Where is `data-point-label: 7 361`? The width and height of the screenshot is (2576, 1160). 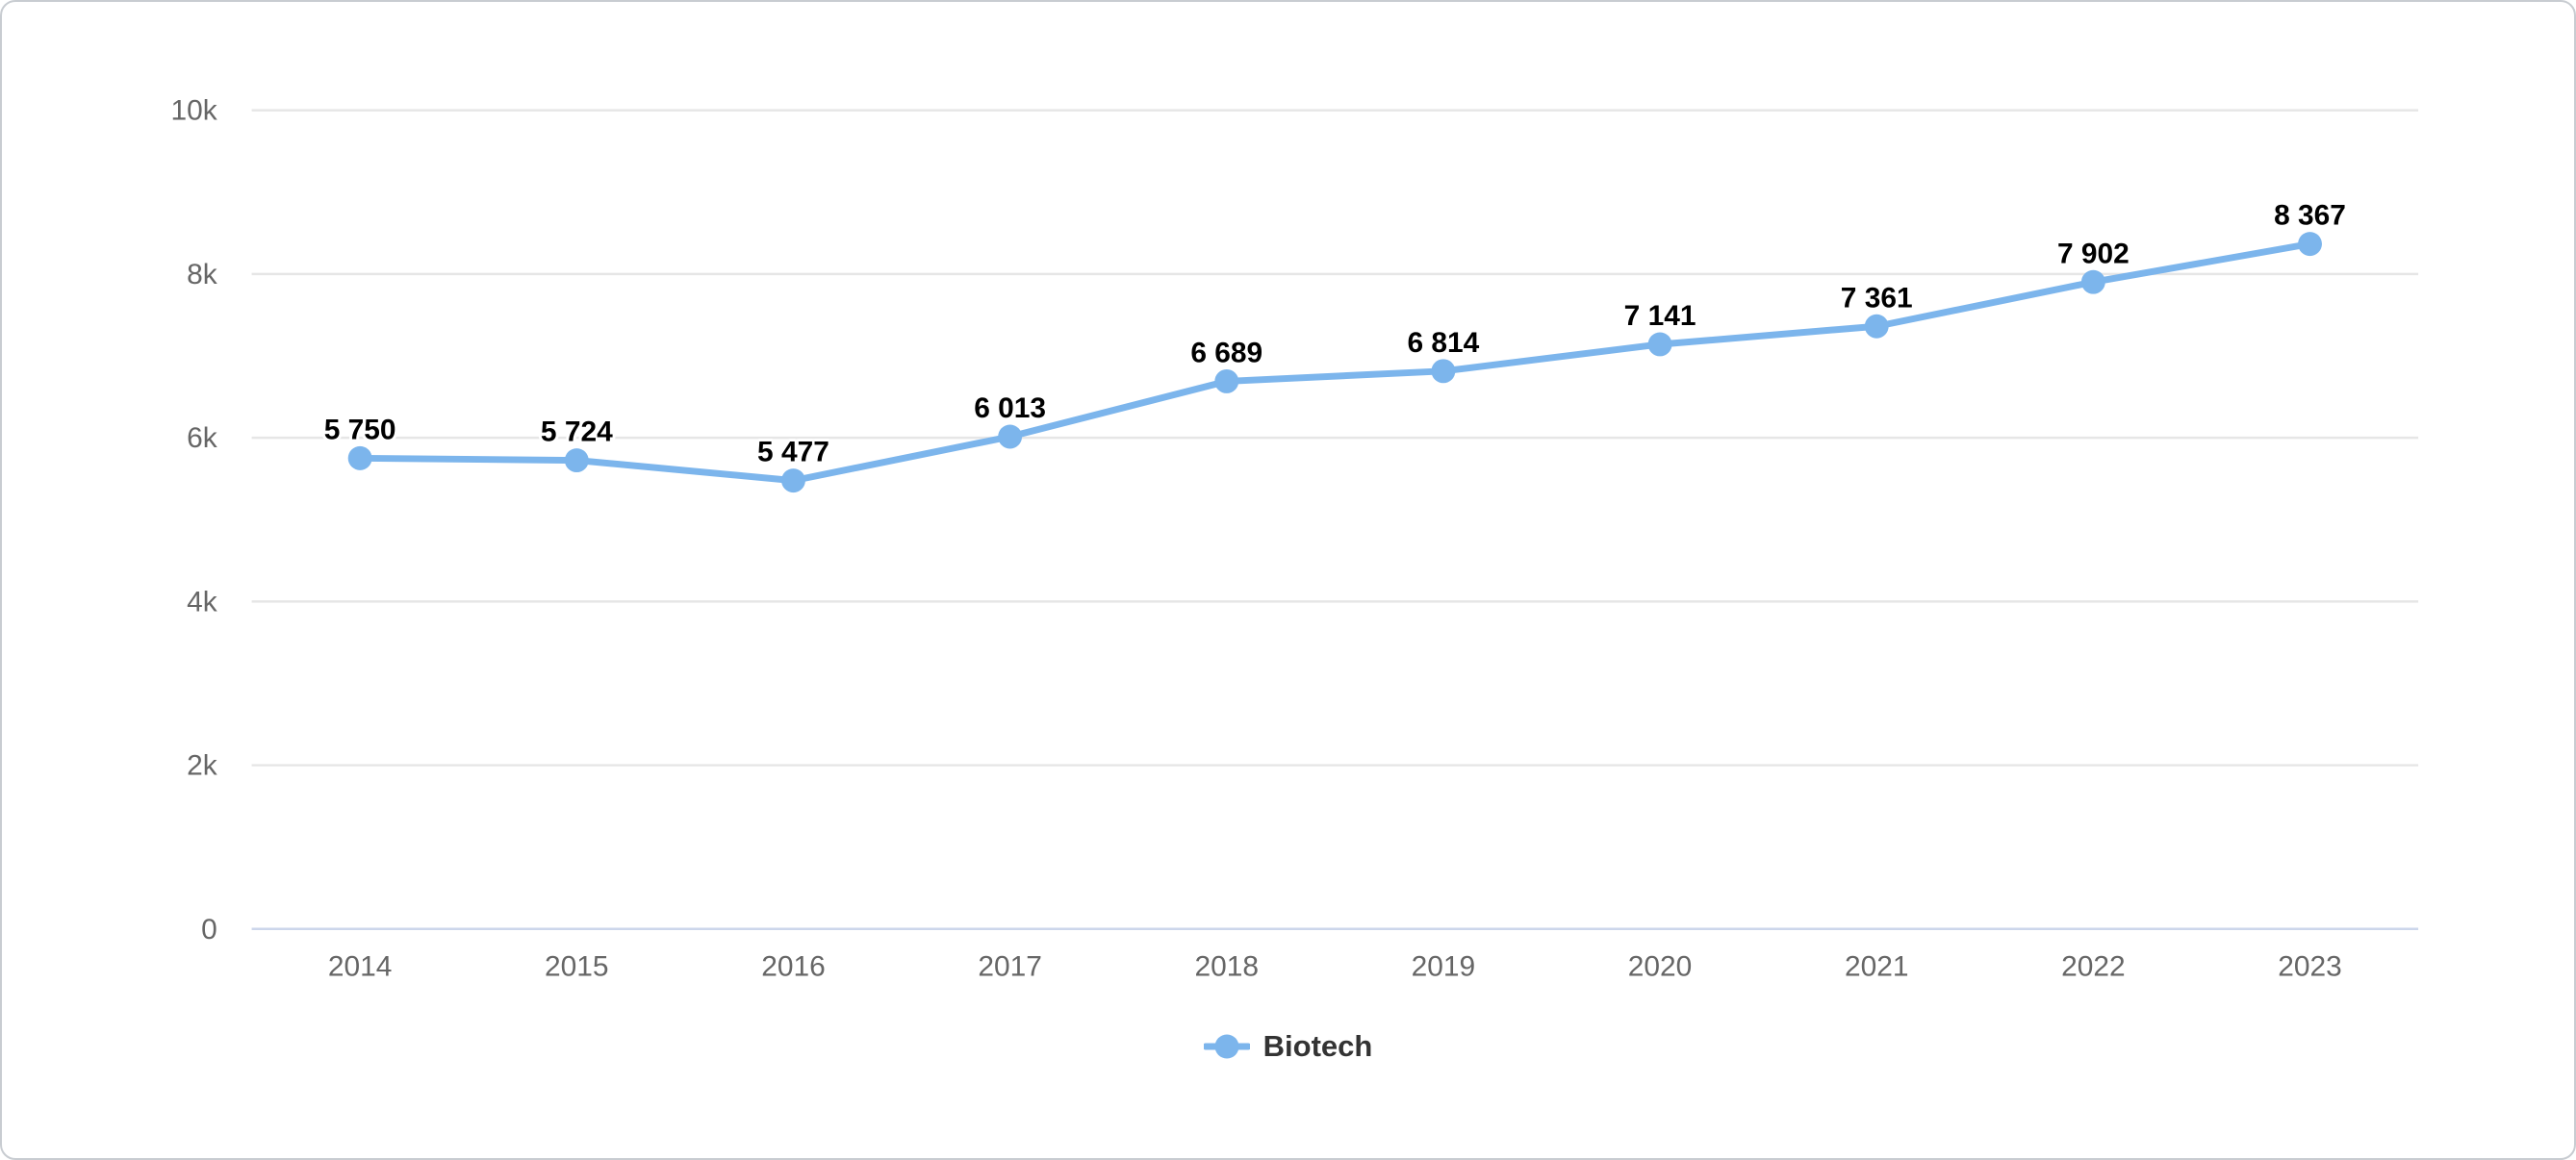 data-point-label: 7 361 is located at coordinates (1877, 298).